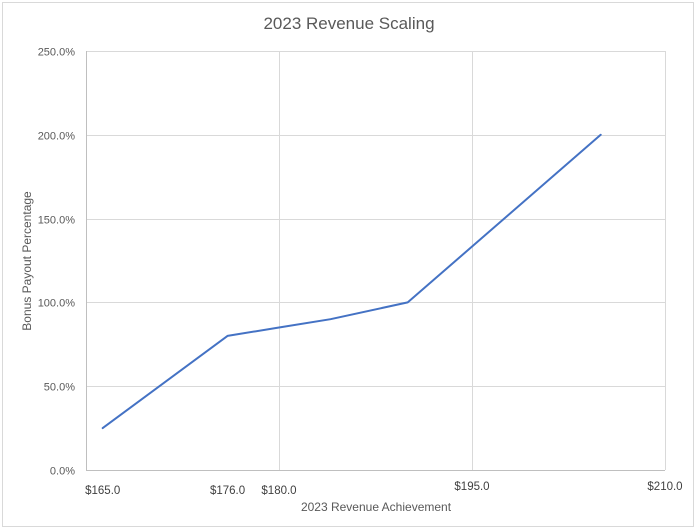  I want to click on x-tick-label: $165.0, so click(102, 491).